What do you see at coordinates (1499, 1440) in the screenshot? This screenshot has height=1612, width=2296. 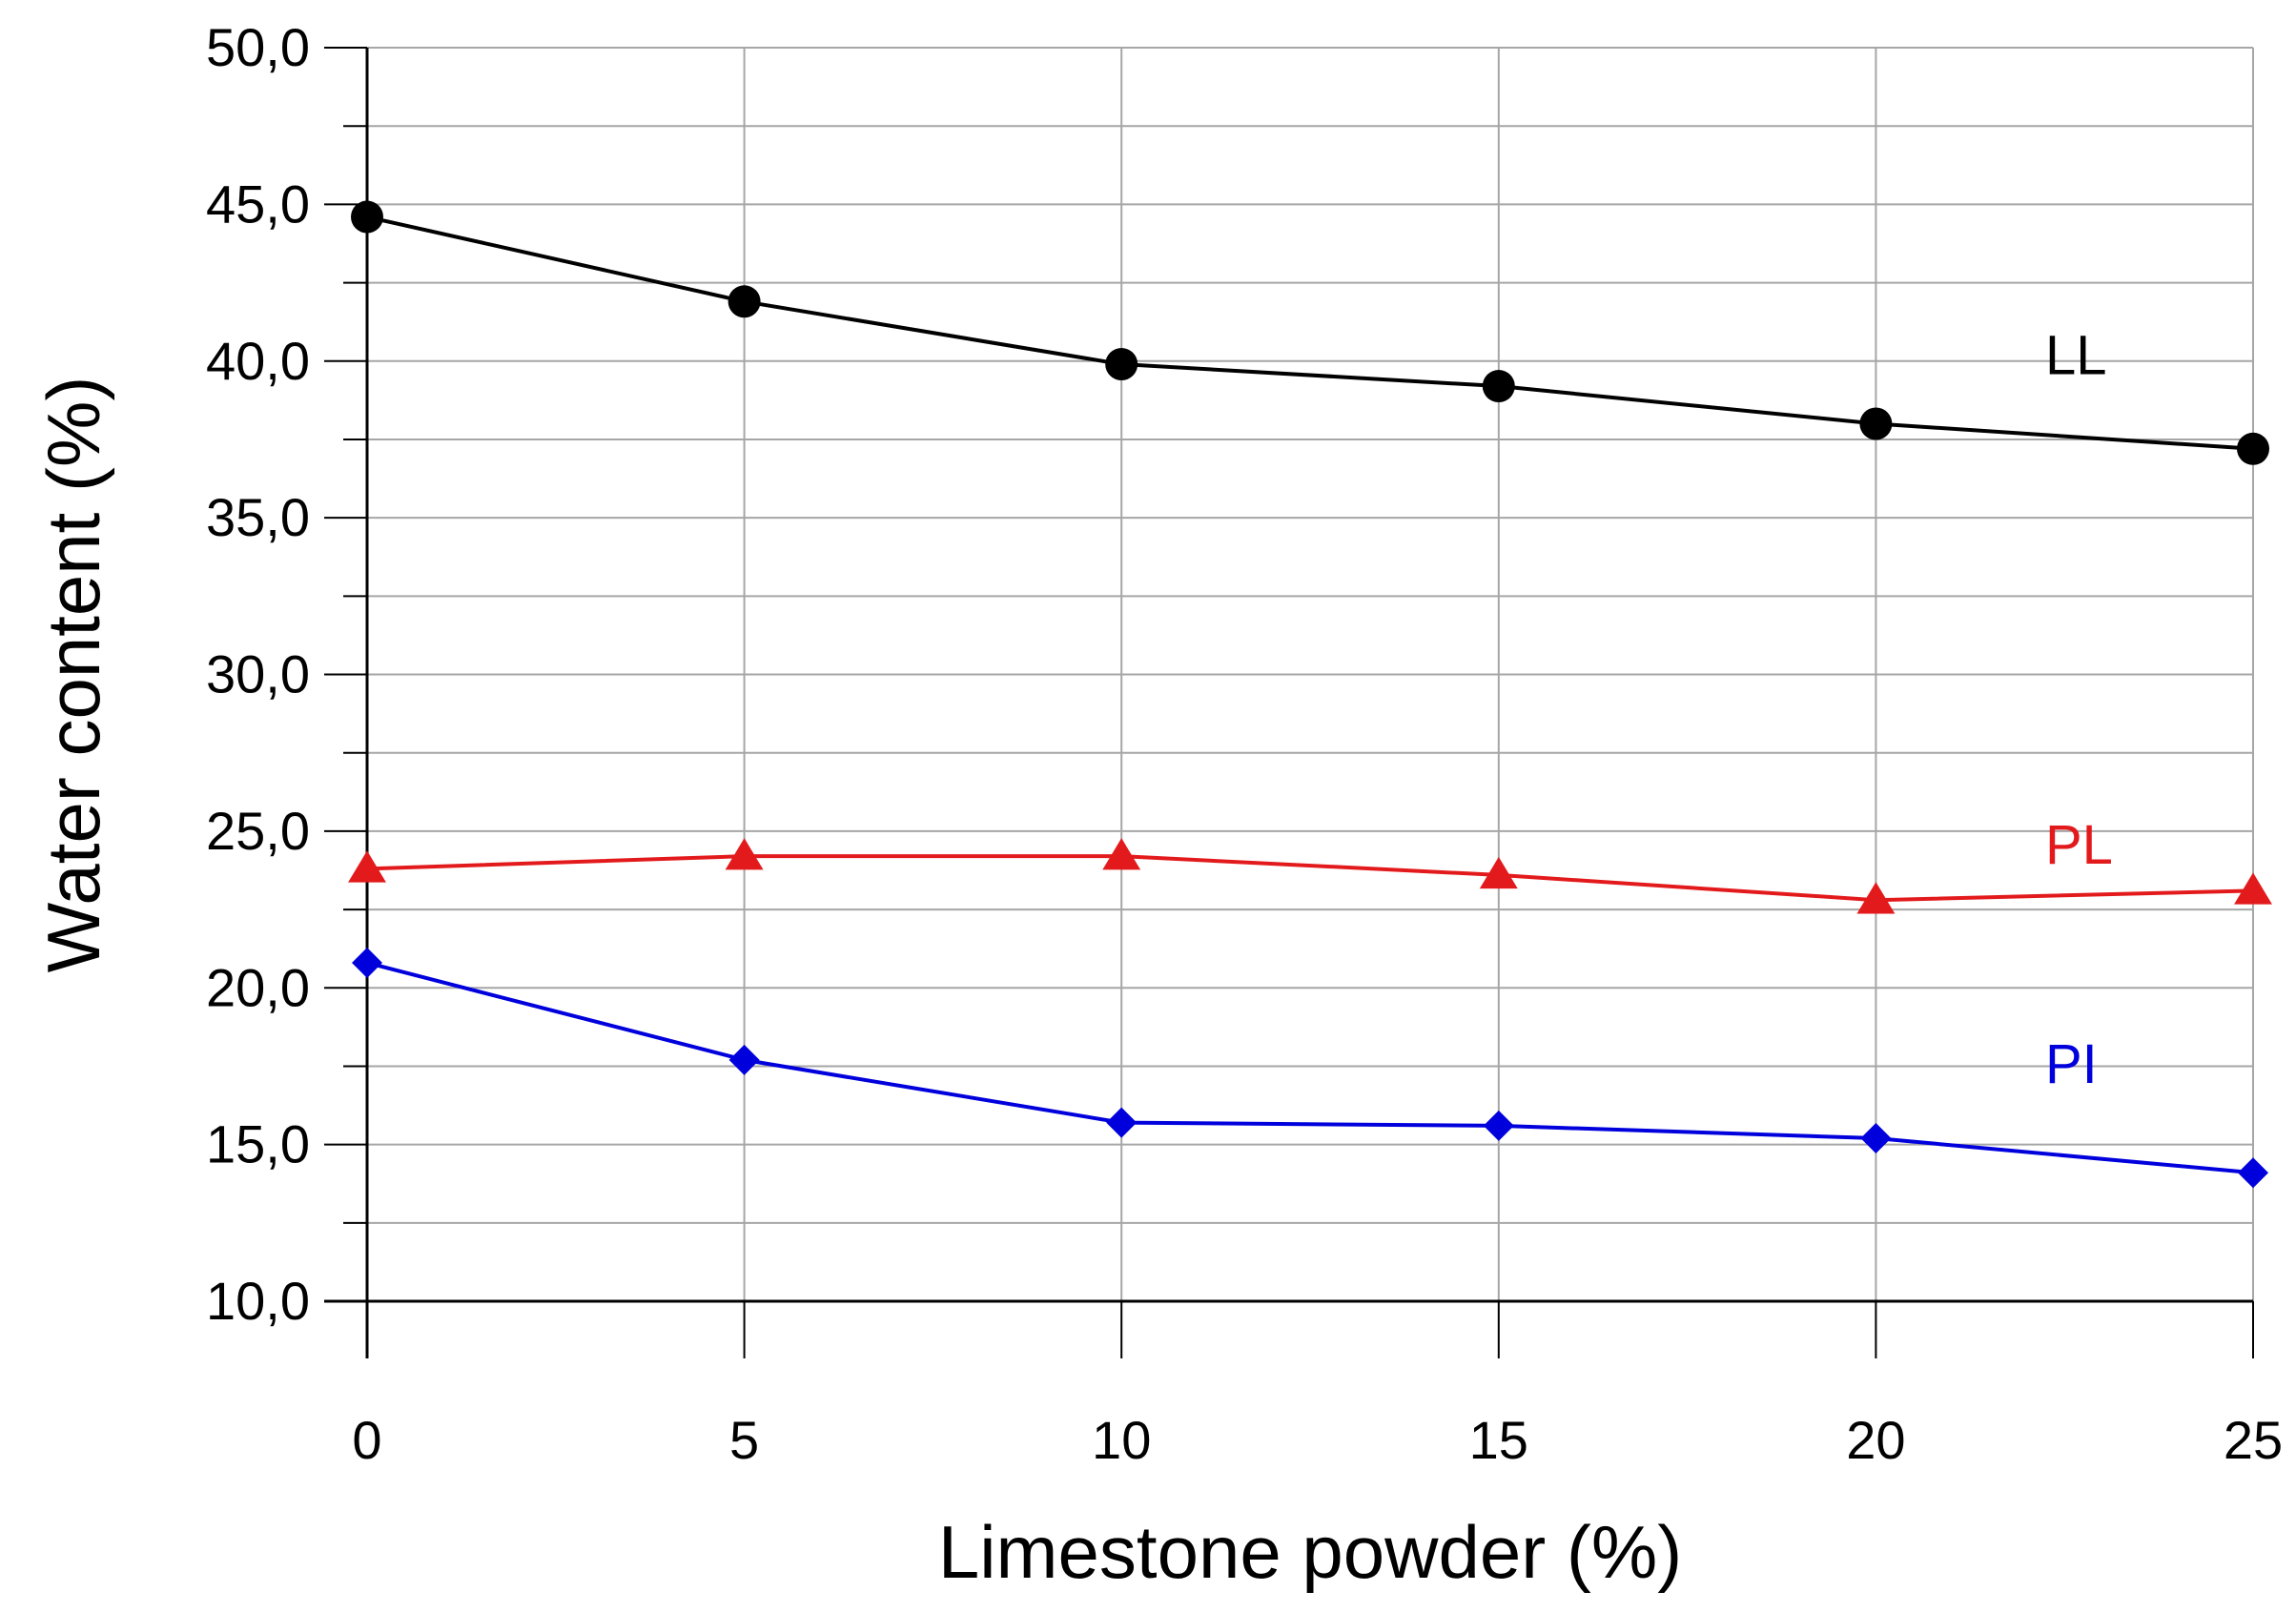 I see `x-tick-label: 15` at bounding box center [1499, 1440].